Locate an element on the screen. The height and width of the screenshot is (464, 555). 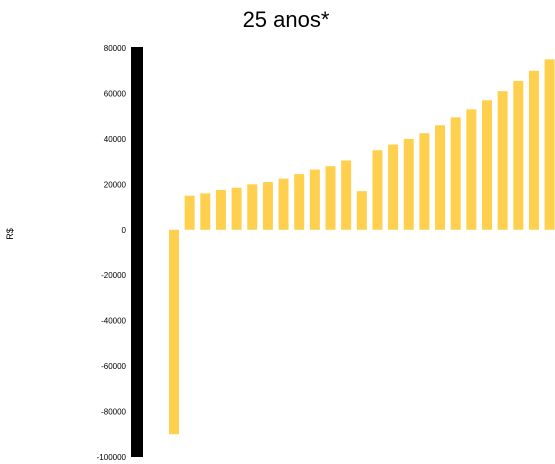
y-tick-label: 0 is located at coordinates (124, 230).